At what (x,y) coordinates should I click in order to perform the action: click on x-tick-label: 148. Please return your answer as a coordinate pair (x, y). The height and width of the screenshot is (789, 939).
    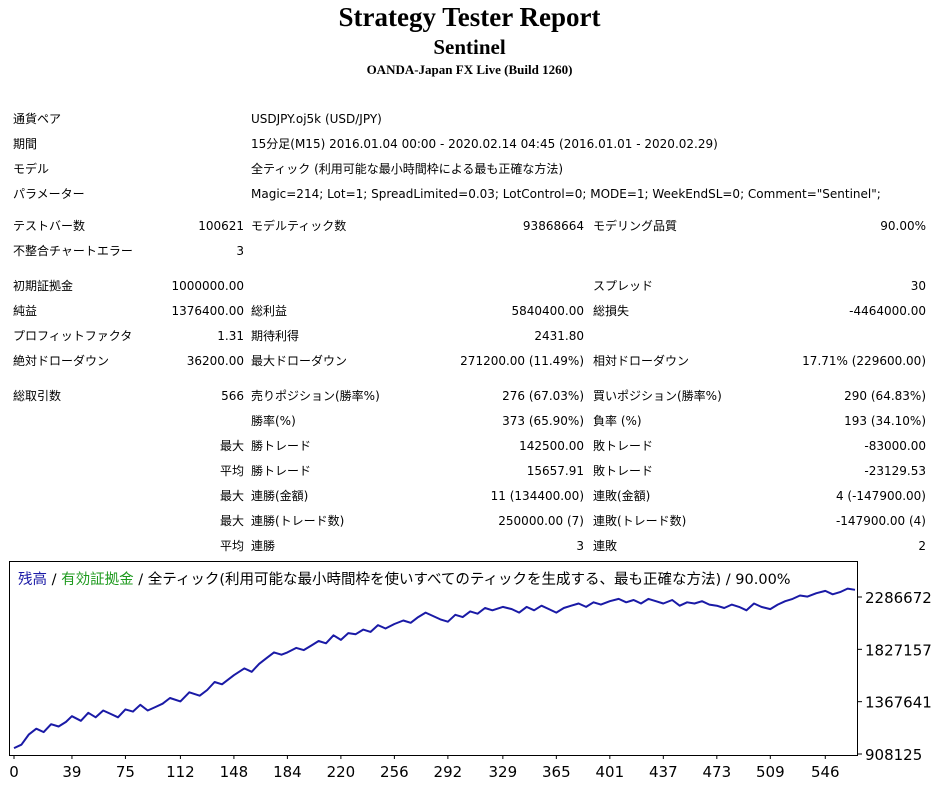
    Looking at the image, I should click on (234, 772).